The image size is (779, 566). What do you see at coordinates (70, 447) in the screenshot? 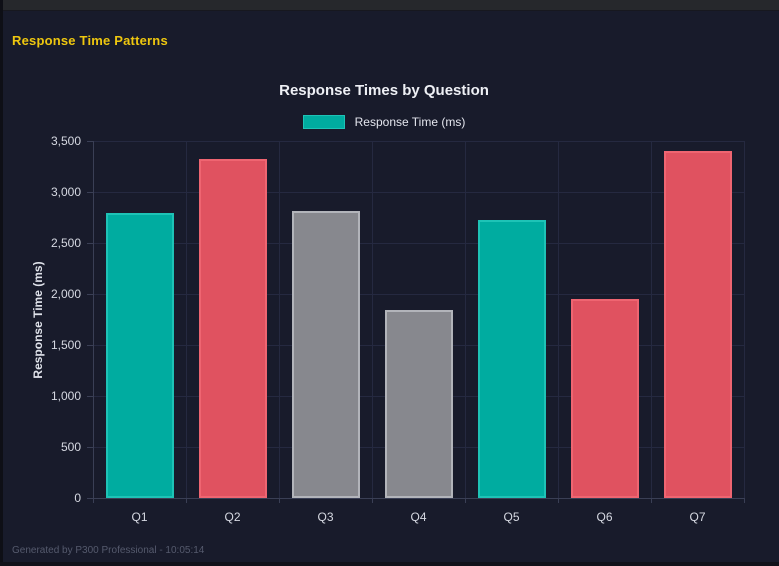
I see `y-tick-label: 500` at bounding box center [70, 447].